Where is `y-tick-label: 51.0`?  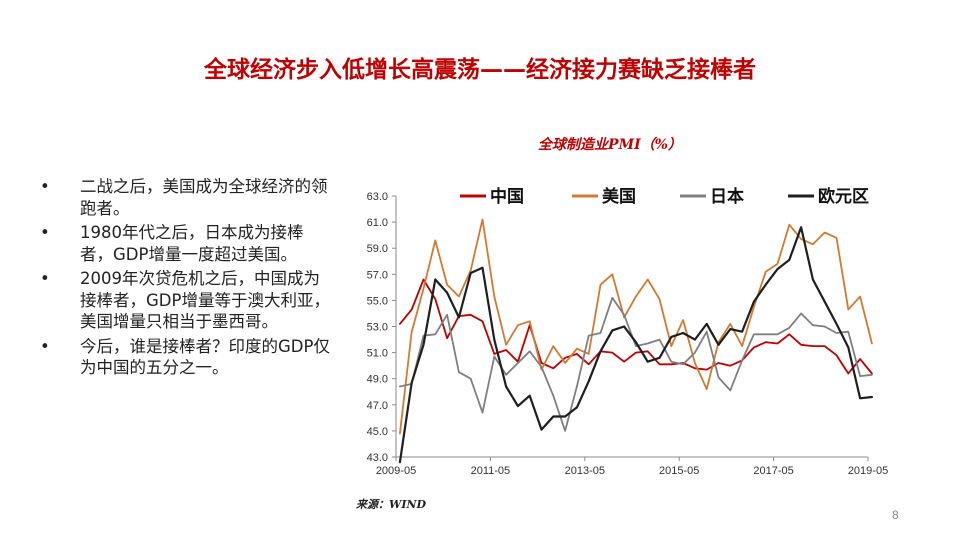
y-tick-label: 51.0 is located at coordinates (377, 354).